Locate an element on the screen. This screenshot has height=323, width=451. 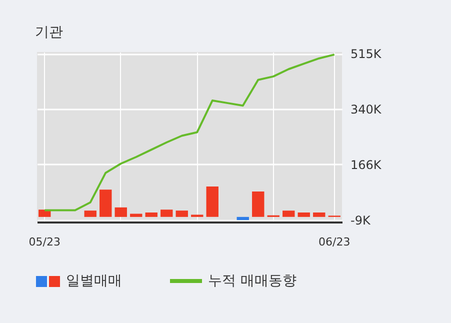
x-tick-label: 05/23 is located at coordinates (44, 242).